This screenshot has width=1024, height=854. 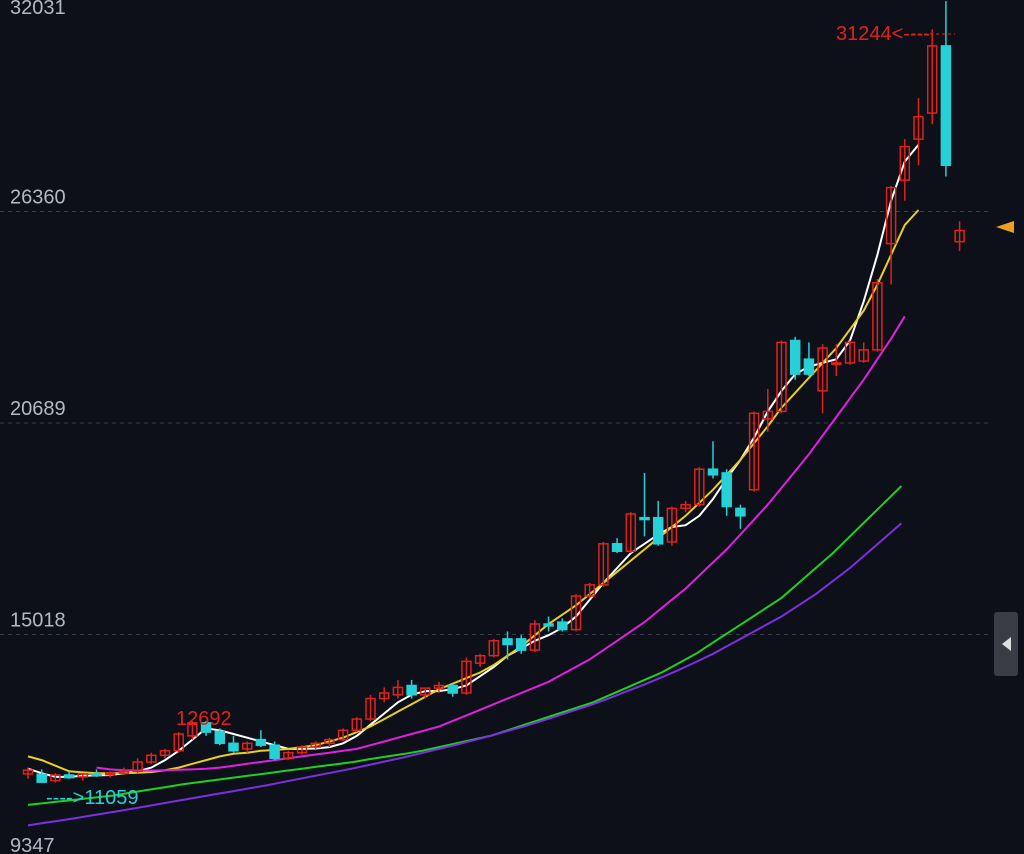 What do you see at coordinates (38, 9) in the screenshot?
I see `y-tick-label: 32031` at bounding box center [38, 9].